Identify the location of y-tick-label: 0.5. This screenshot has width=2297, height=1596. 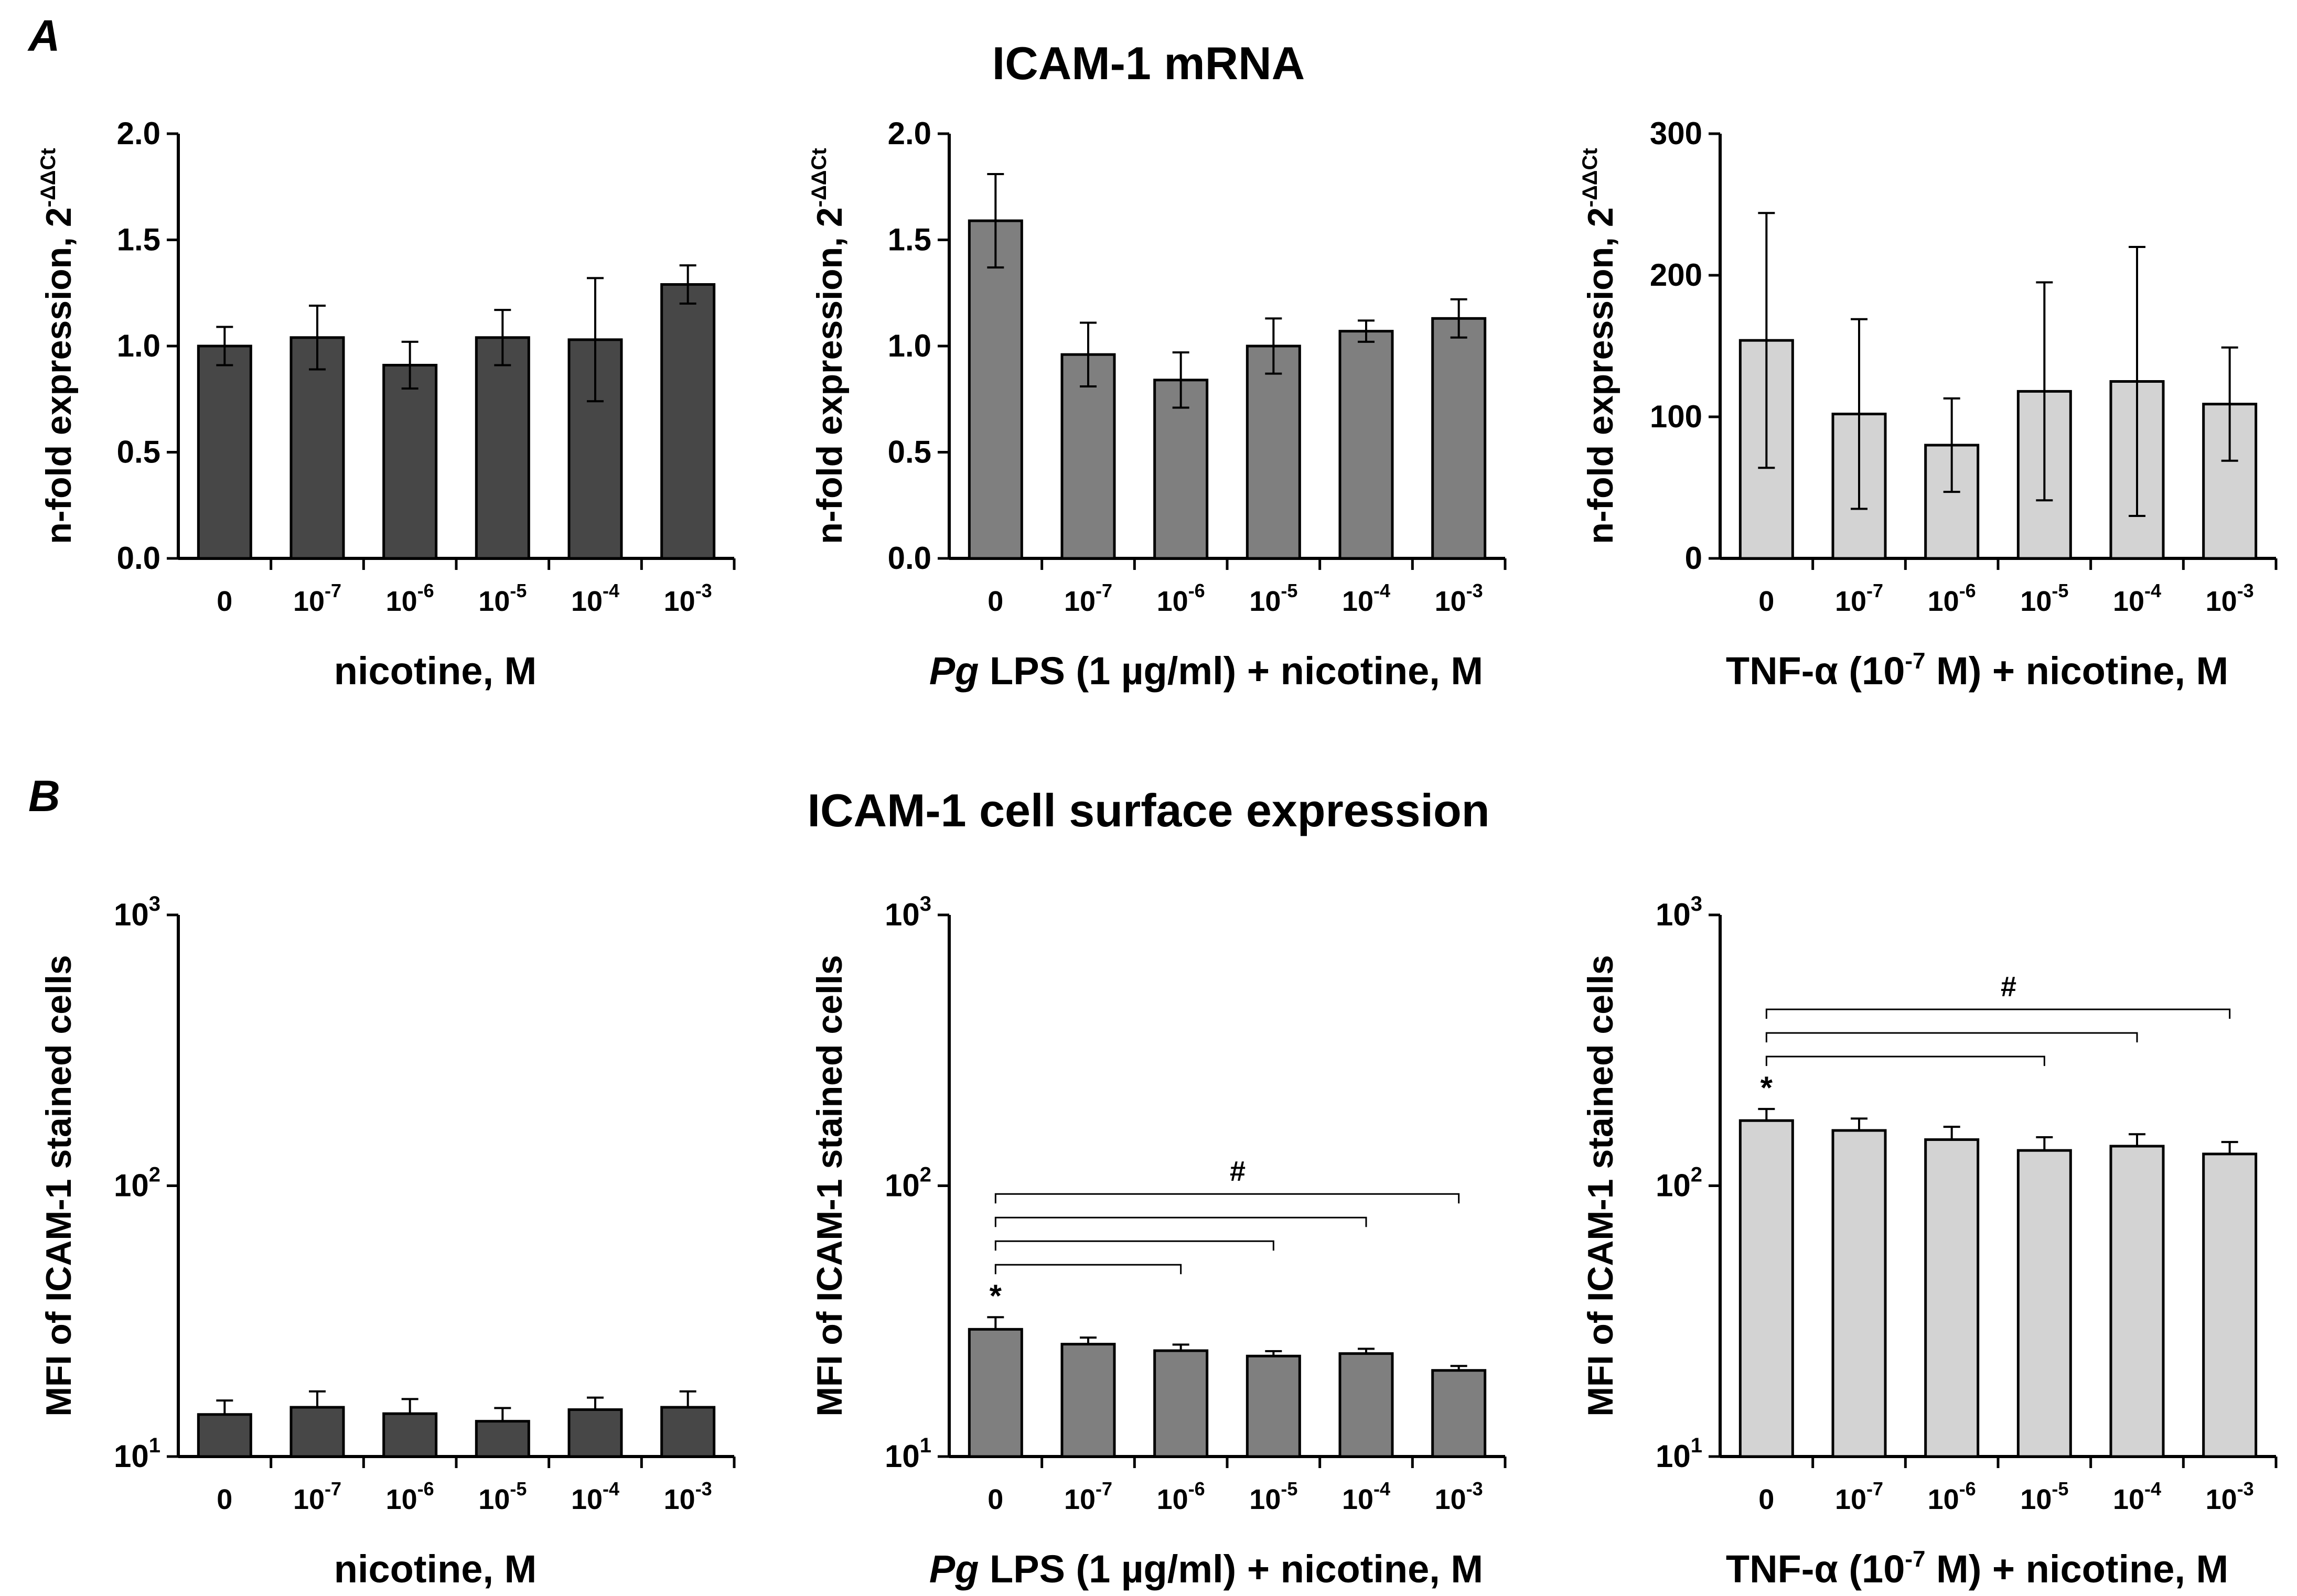
(909, 452).